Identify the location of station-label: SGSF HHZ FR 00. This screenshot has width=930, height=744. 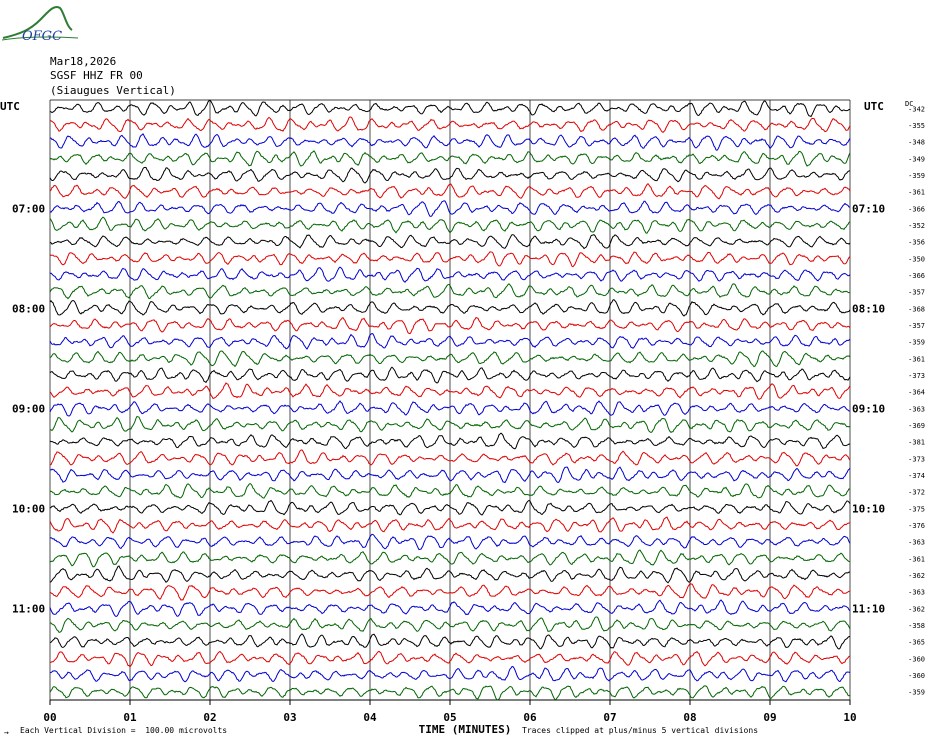
(96, 75).